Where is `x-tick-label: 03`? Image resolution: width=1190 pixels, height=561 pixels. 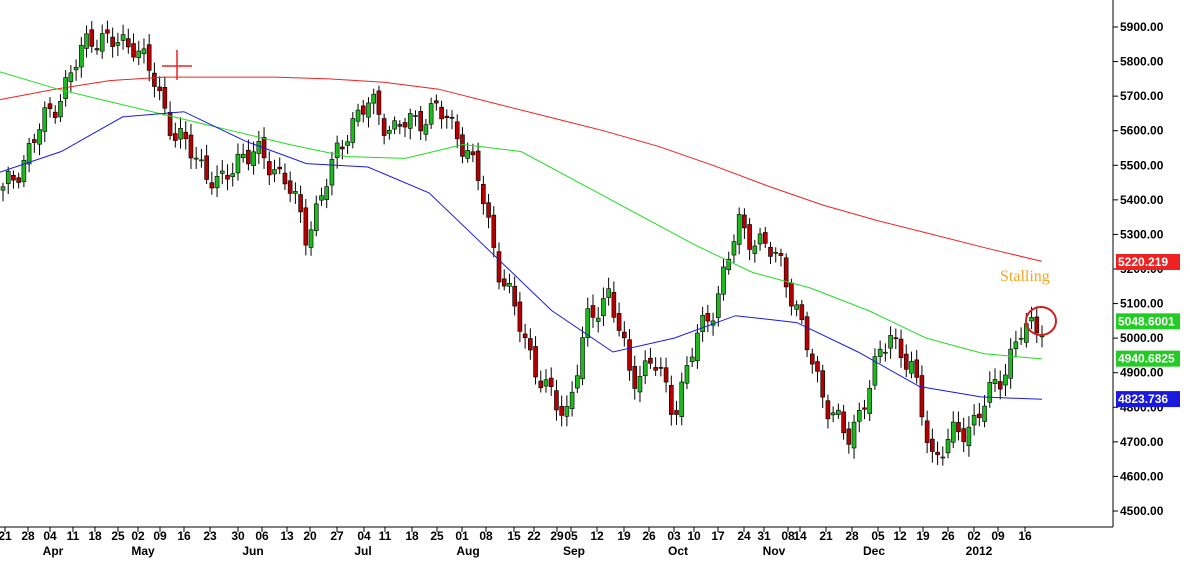 x-tick-label: 03 is located at coordinates (674, 536).